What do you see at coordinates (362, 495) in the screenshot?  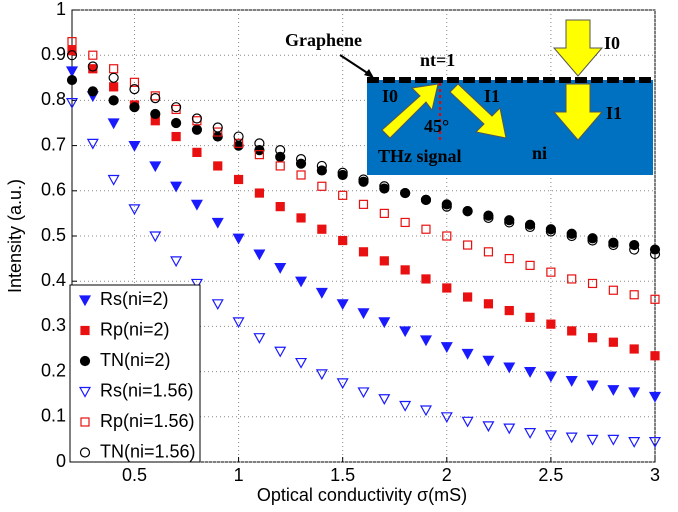 I see `x-axis-label: Optical conductivity σ(mS)` at bounding box center [362, 495].